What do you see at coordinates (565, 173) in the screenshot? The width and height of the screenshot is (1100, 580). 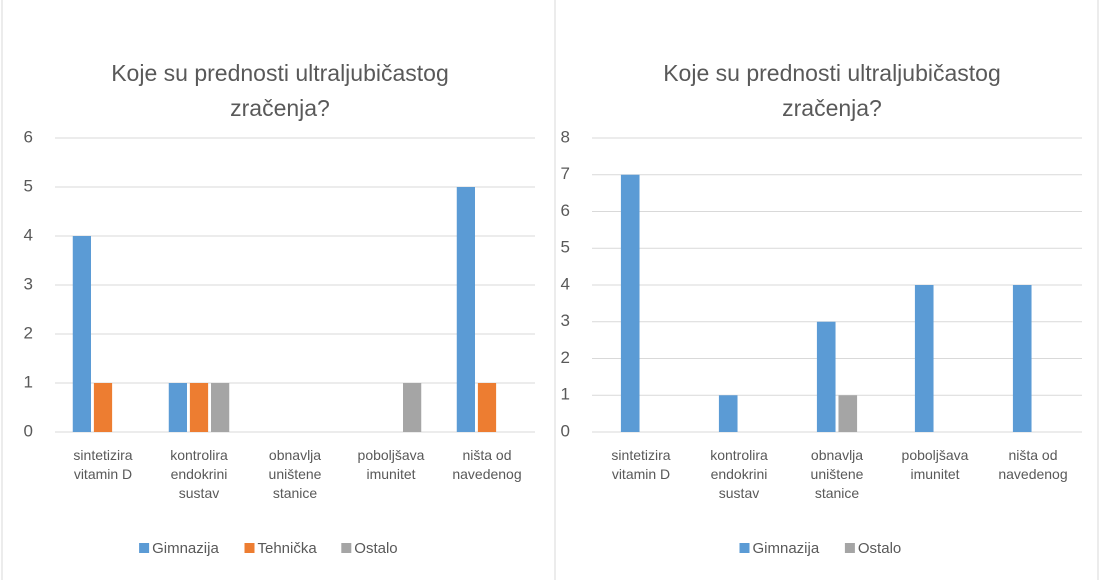 I see `y-tick-label: 7` at bounding box center [565, 173].